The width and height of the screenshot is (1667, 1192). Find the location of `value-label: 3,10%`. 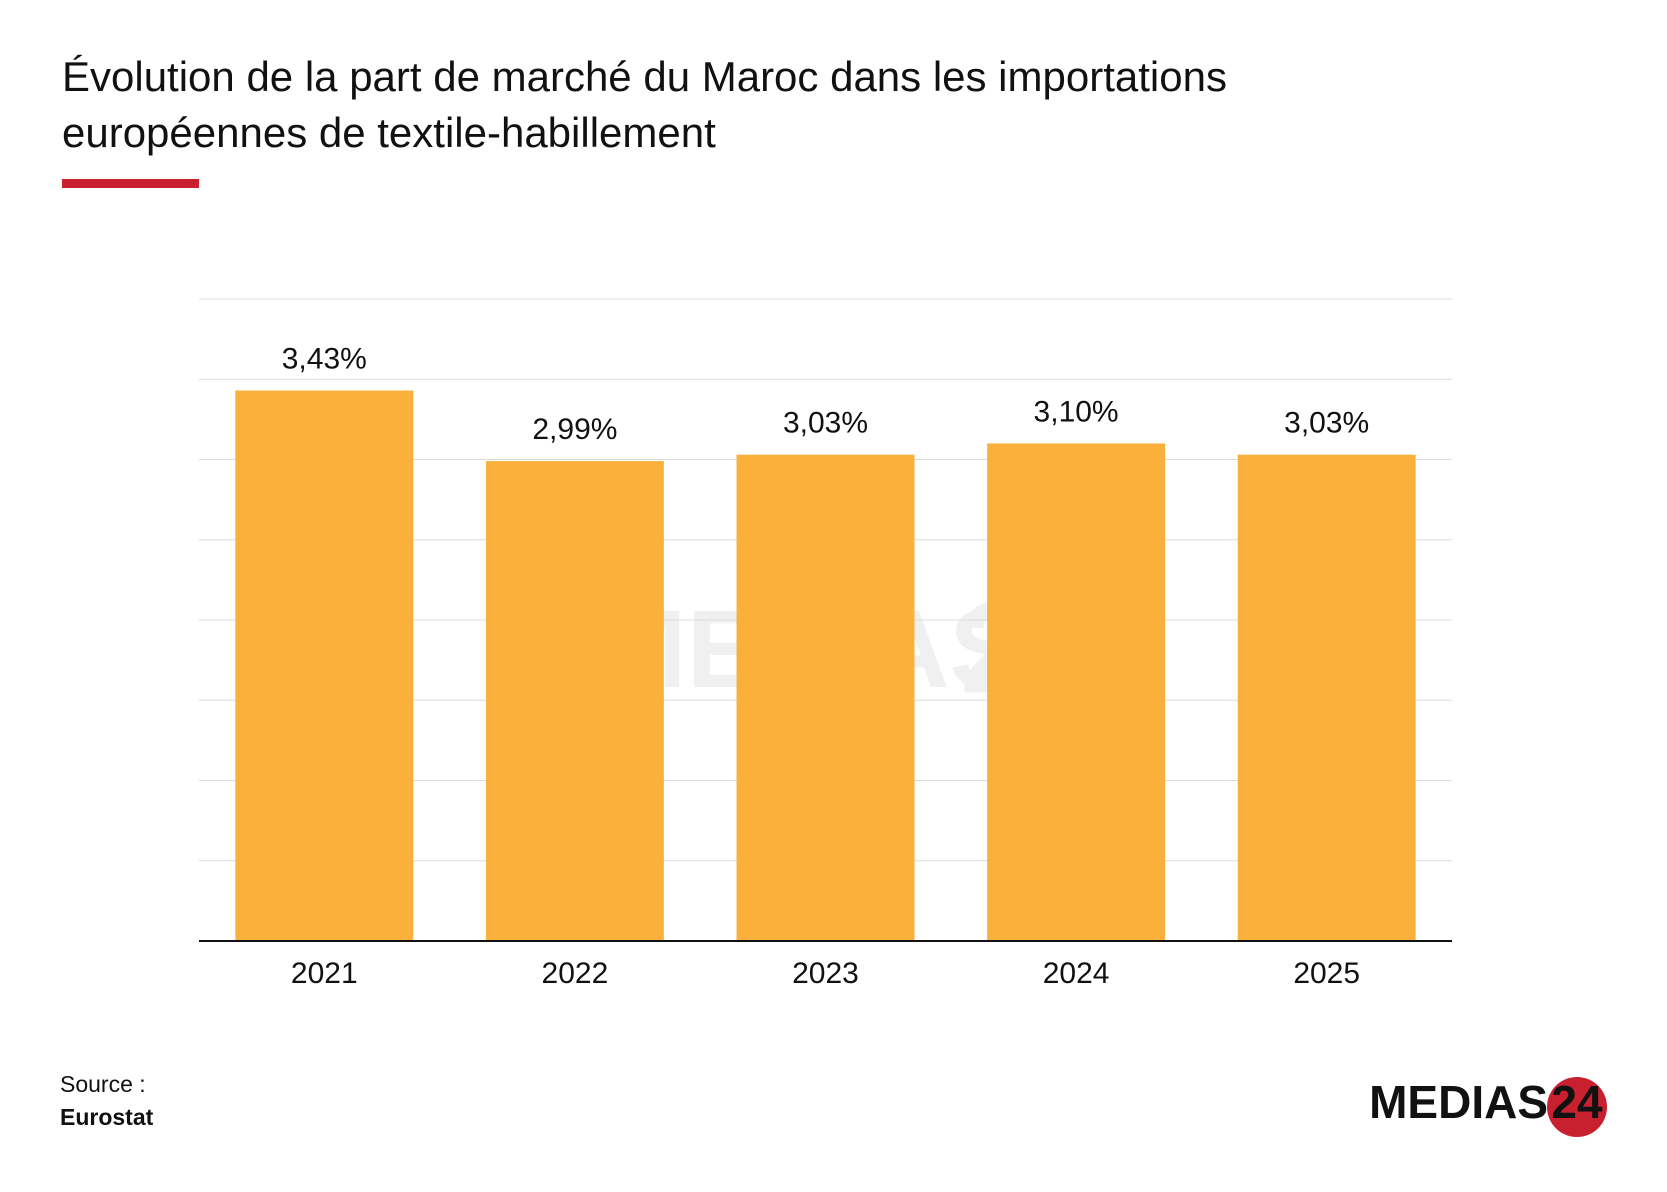

value-label: 3,10% is located at coordinates (1076, 411).